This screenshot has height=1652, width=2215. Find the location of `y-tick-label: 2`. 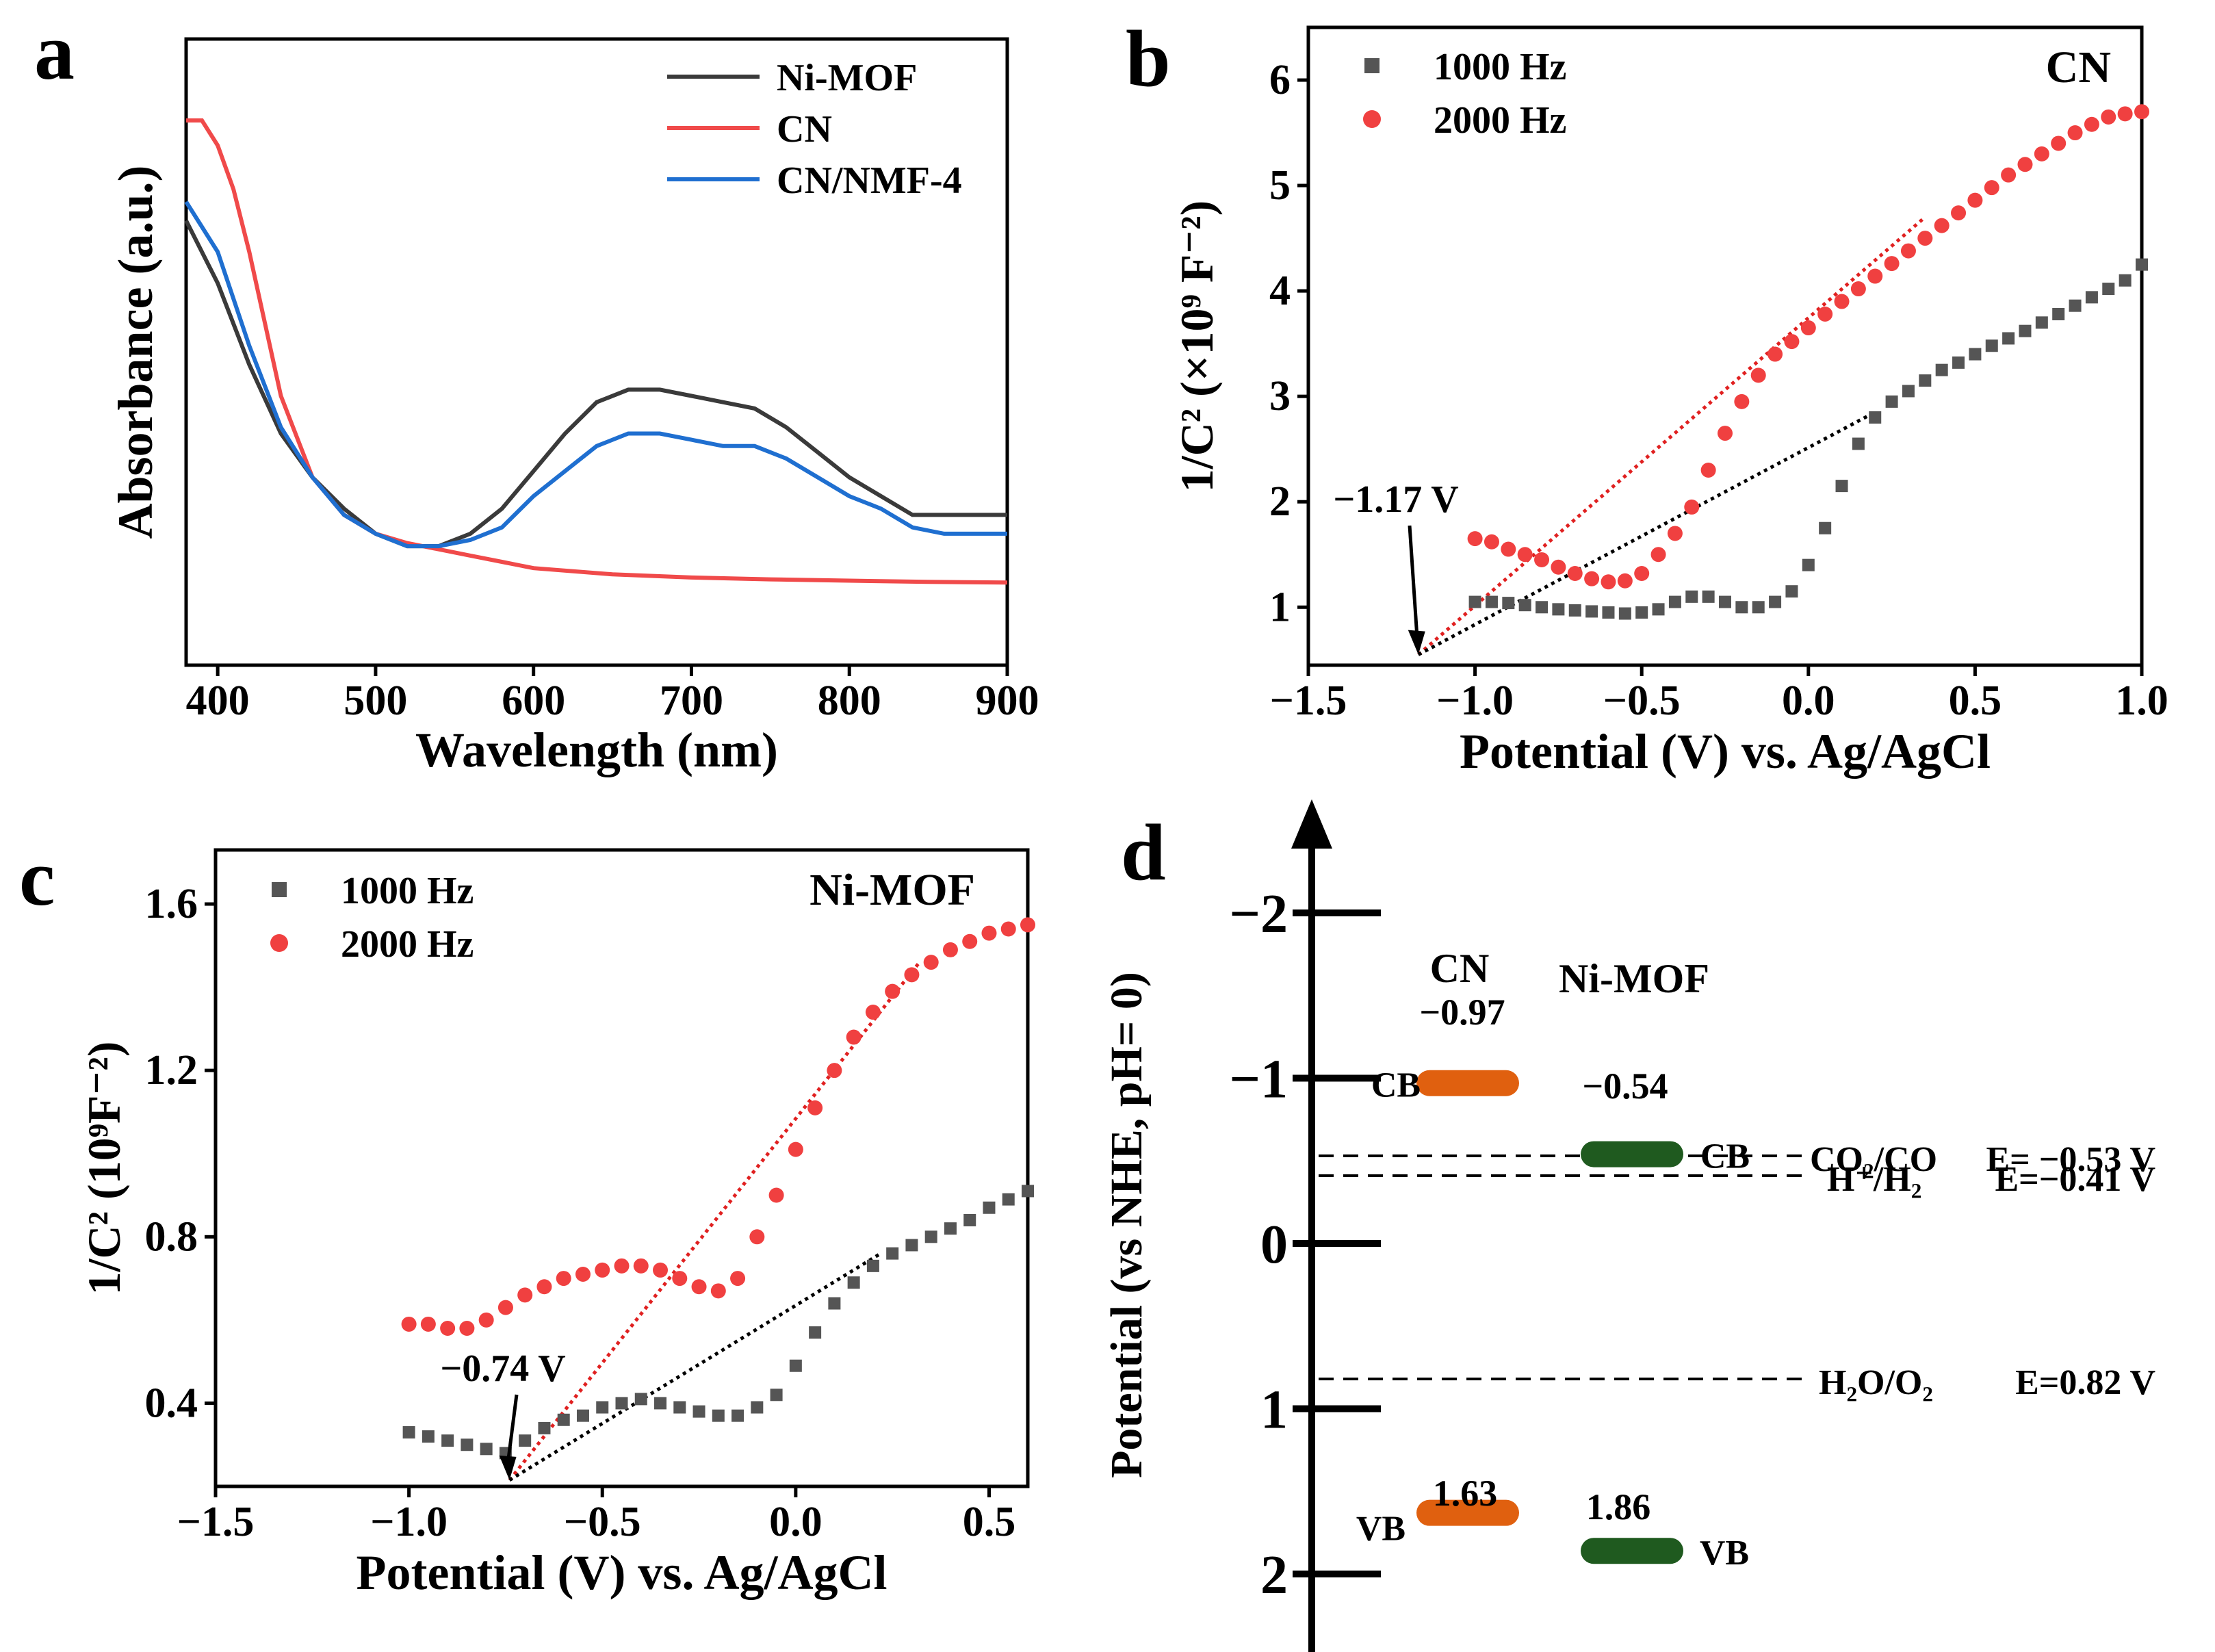

y-tick-label: 2 is located at coordinates (1280, 501).